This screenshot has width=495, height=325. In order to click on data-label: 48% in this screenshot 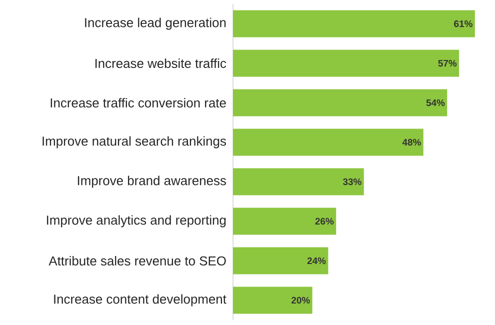, I will do `click(411, 142)`.